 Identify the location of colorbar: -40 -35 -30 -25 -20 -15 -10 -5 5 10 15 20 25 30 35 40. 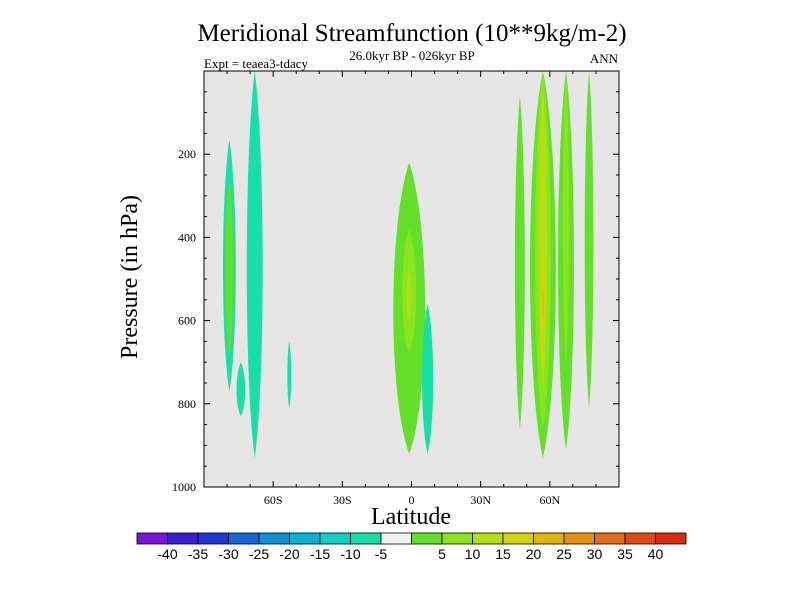
(411, 547).